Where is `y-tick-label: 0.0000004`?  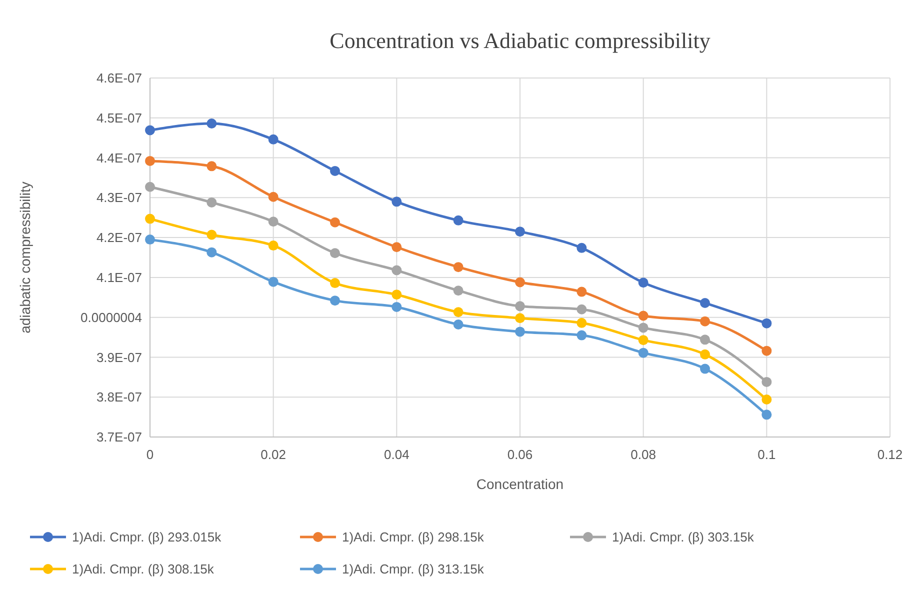
y-tick-label: 0.0000004 is located at coordinates (111, 317).